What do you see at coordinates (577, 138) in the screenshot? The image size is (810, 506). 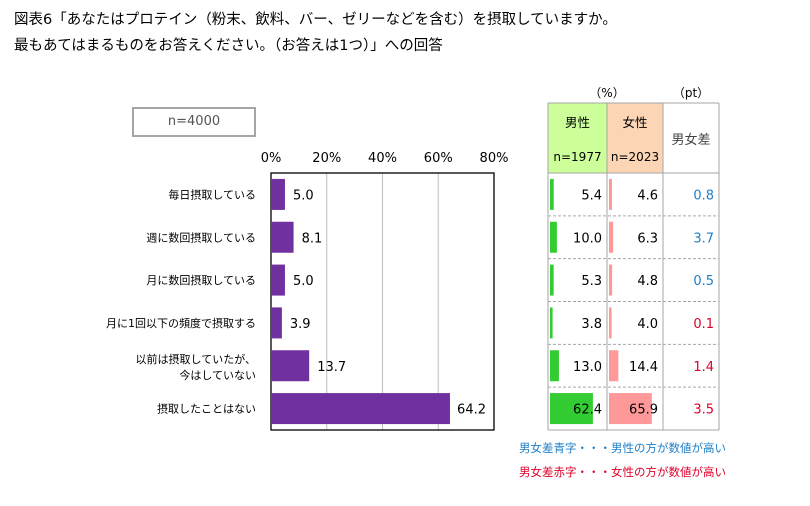 I see `male-header-bg` at bounding box center [577, 138].